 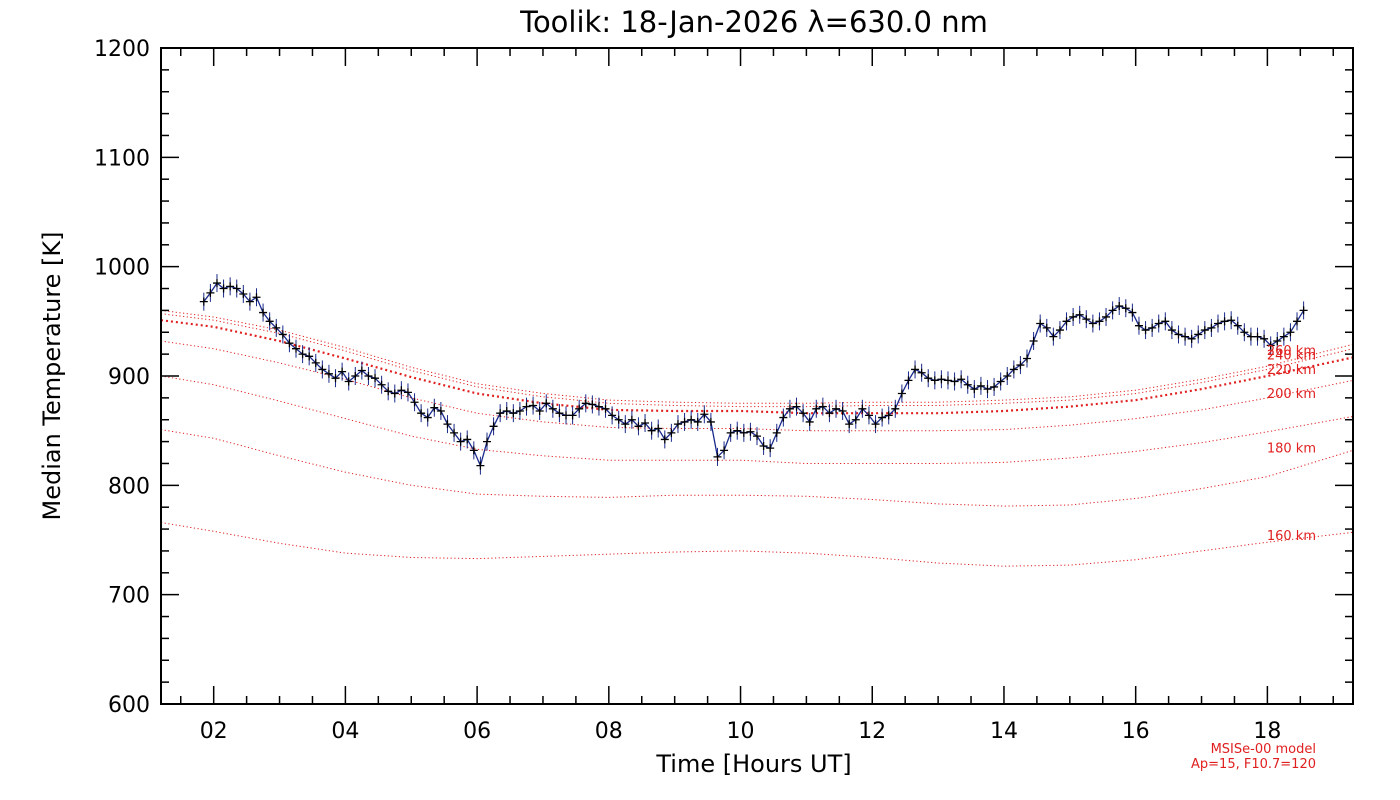 What do you see at coordinates (1004, 731) in the screenshot?
I see `x-tick-label: 14` at bounding box center [1004, 731].